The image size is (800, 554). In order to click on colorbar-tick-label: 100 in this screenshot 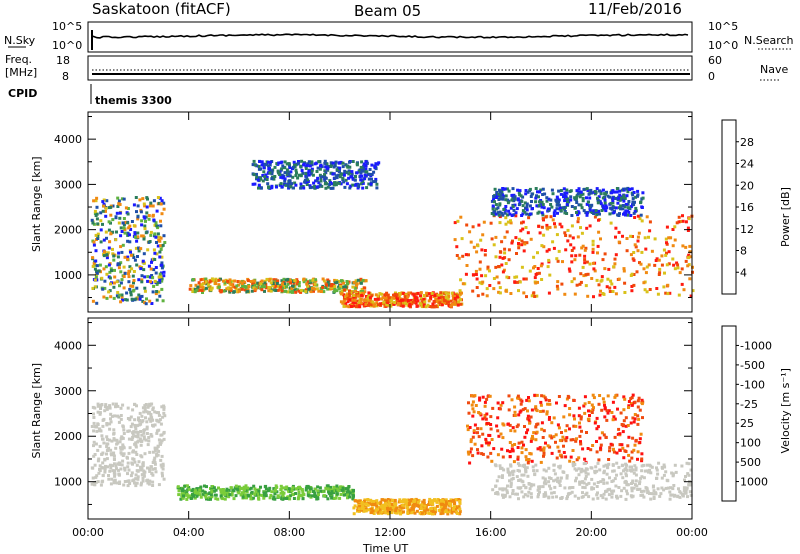, I will do `click(750, 443)`.